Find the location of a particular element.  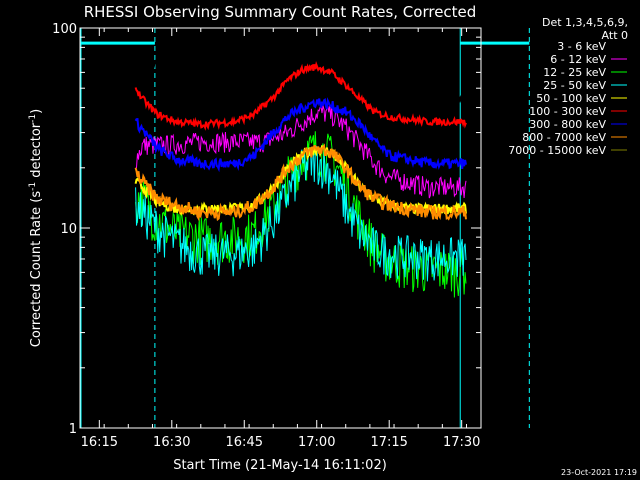

x-tick-label: 17:30 is located at coordinates (461, 442).